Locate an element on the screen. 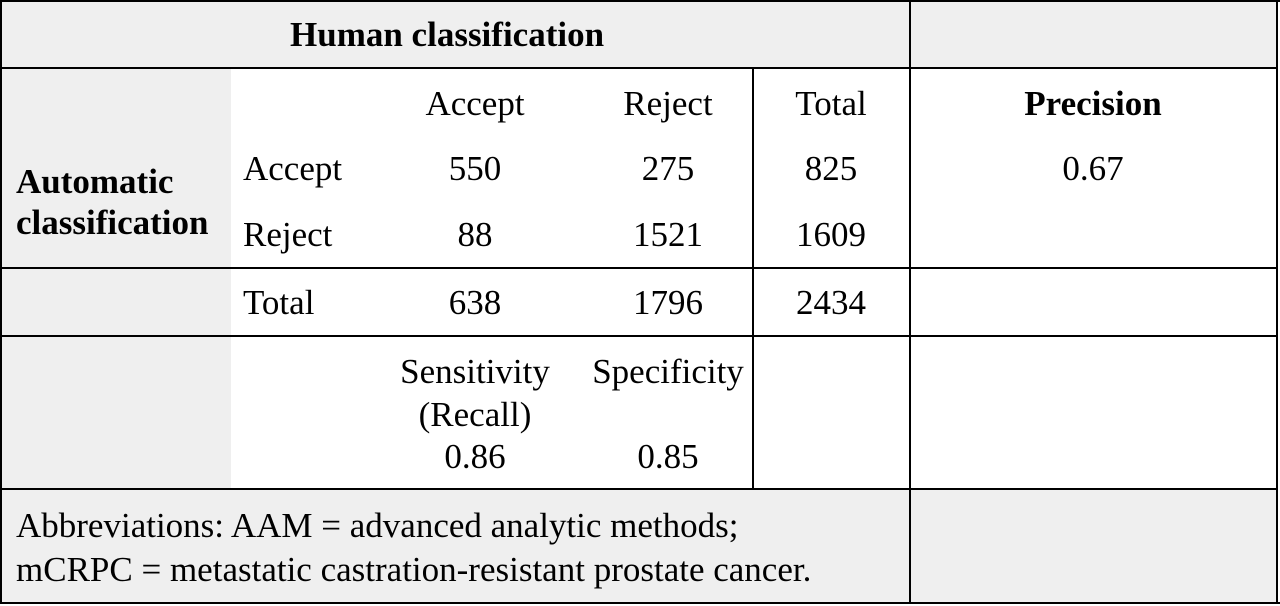 The width and height of the screenshot is (1280, 606). cell-total-accept: 638 is located at coordinates (475, 302).